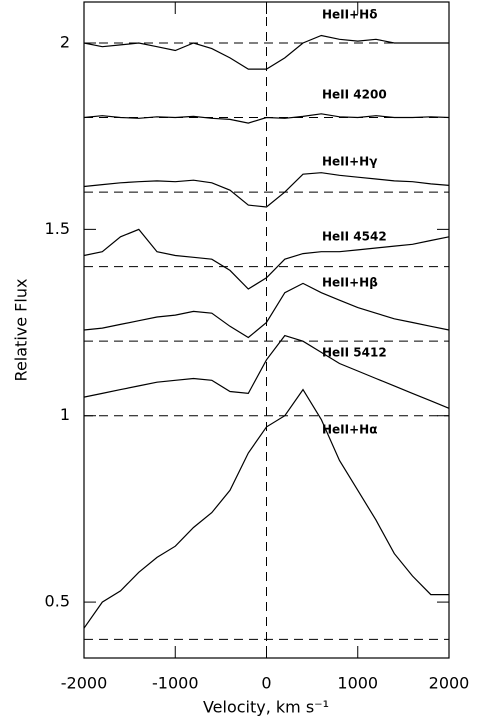 The height and width of the screenshot is (718, 484). I want to click on y-tick-label: 1.5, so click(57, 228).